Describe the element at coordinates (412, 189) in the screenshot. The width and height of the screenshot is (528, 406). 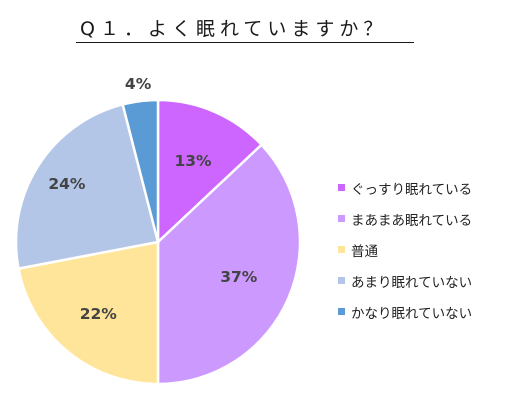
I see `legend-label: ぐっすり眠れている` at that location.